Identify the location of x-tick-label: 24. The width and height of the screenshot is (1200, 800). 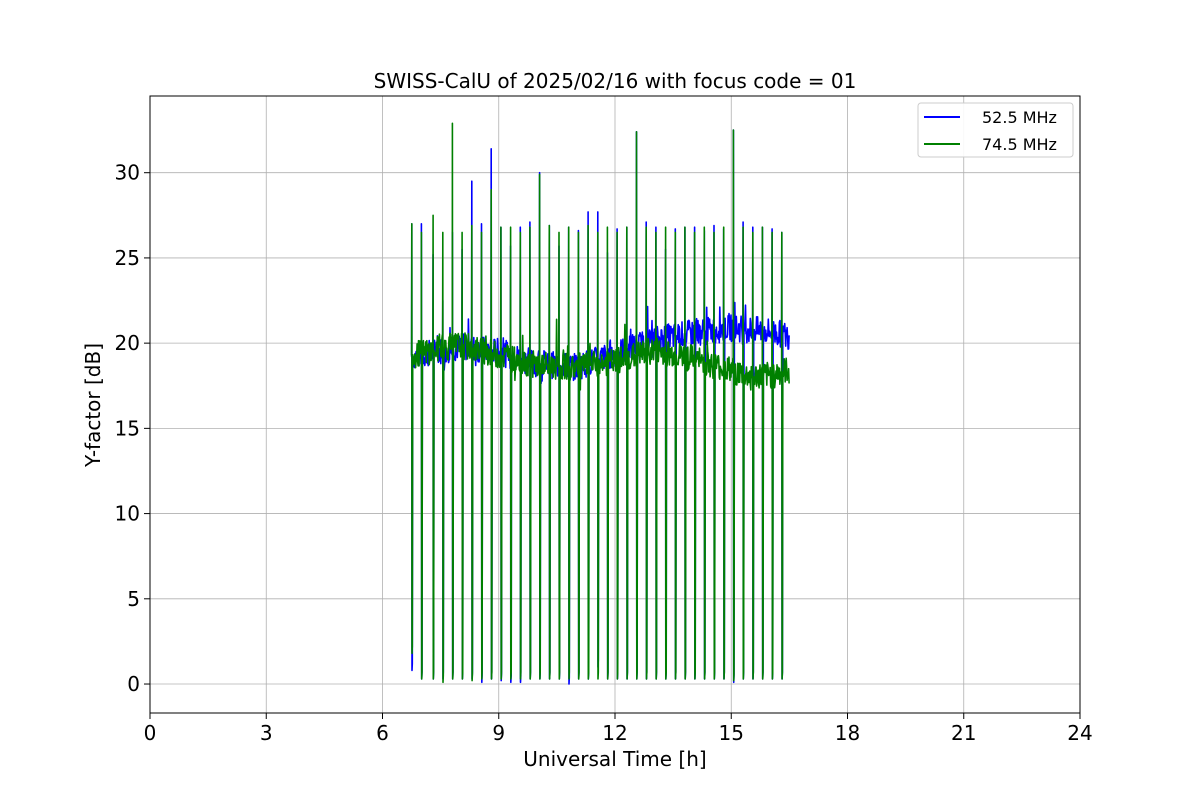
(1079, 733).